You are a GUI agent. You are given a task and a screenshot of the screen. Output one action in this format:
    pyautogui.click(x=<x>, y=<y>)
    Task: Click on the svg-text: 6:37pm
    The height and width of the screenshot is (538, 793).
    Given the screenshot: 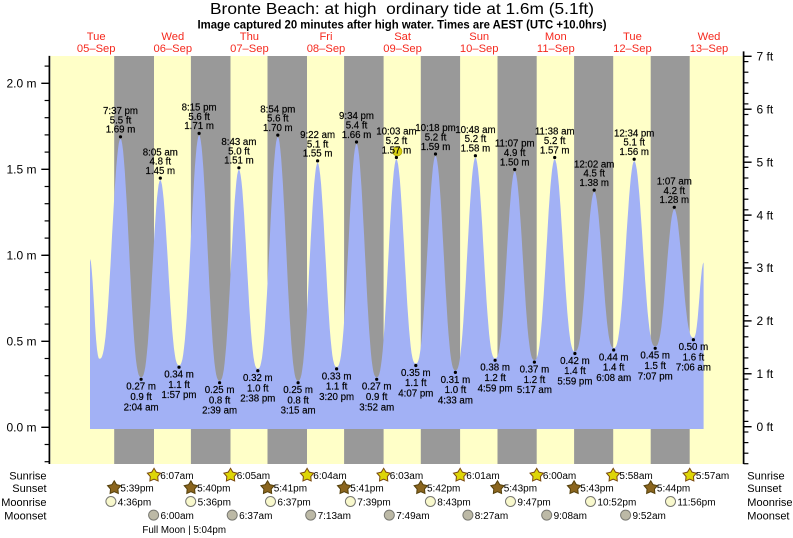 What is the action you would take?
    pyautogui.click(x=293, y=502)
    